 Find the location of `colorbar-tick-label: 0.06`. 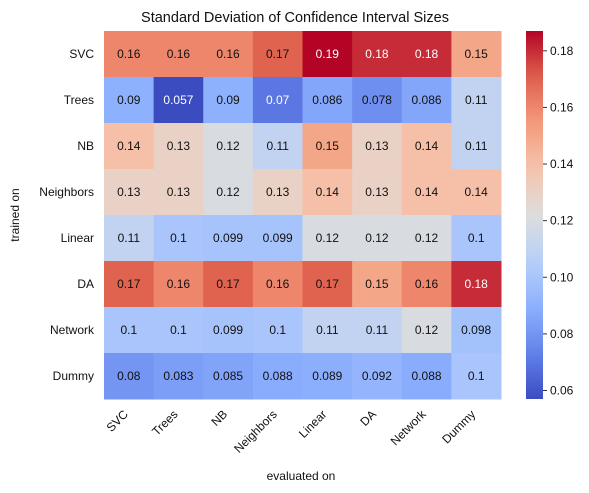

colorbar-tick-label: 0.06 is located at coordinates (562, 391).